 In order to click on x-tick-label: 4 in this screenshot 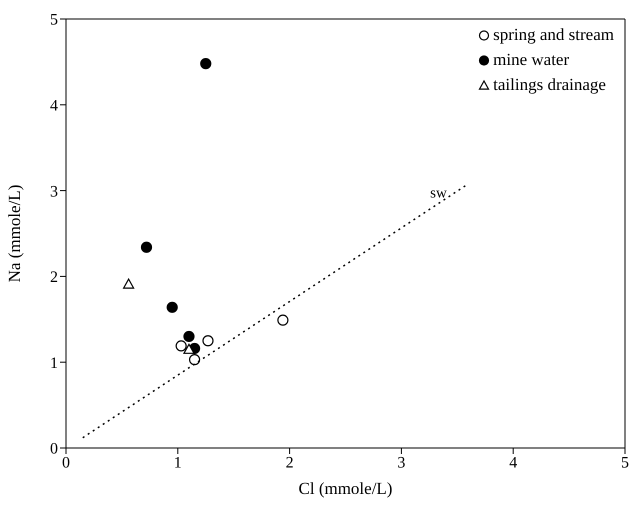, I will do `click(513, 463)`.